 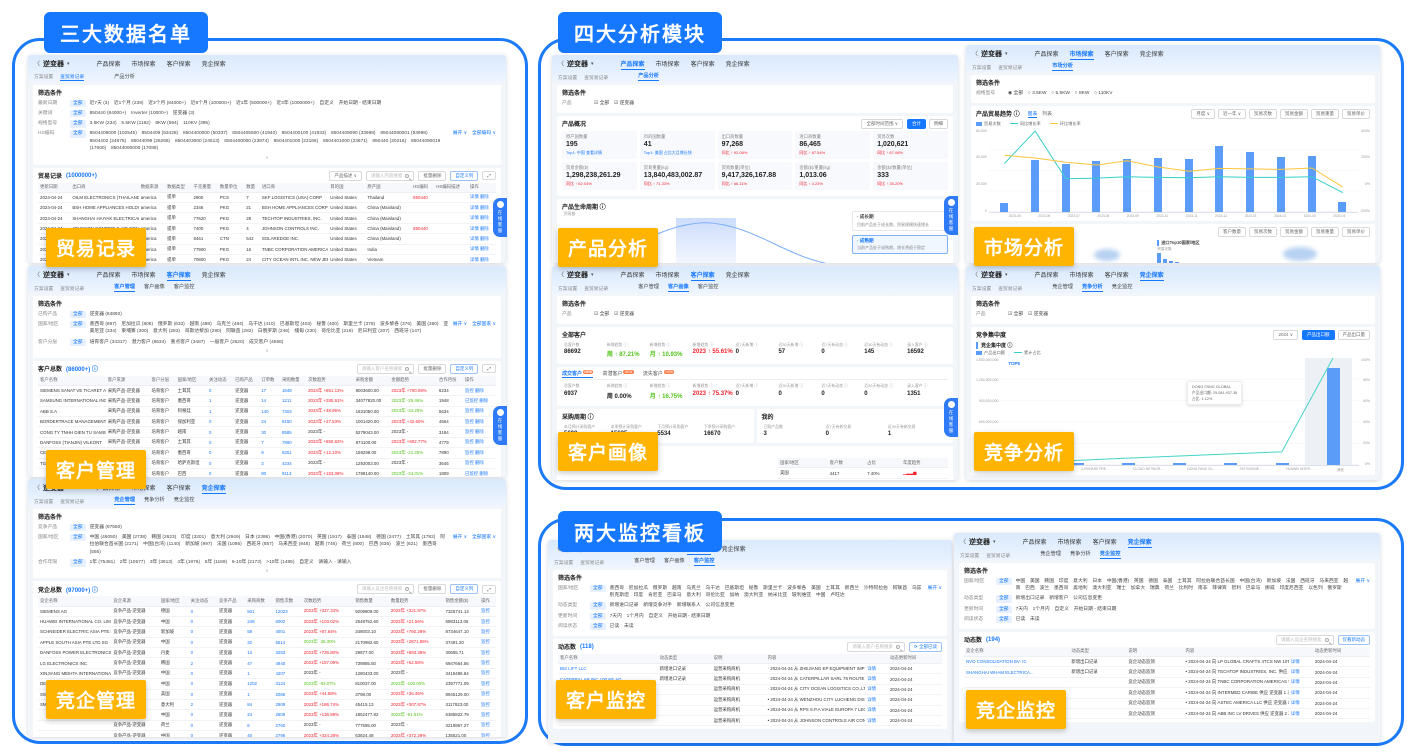 What do you see at coordinates (287, 643) in the screenshot?
I see `table-cell: 5514` at bounding box center [287, 643].